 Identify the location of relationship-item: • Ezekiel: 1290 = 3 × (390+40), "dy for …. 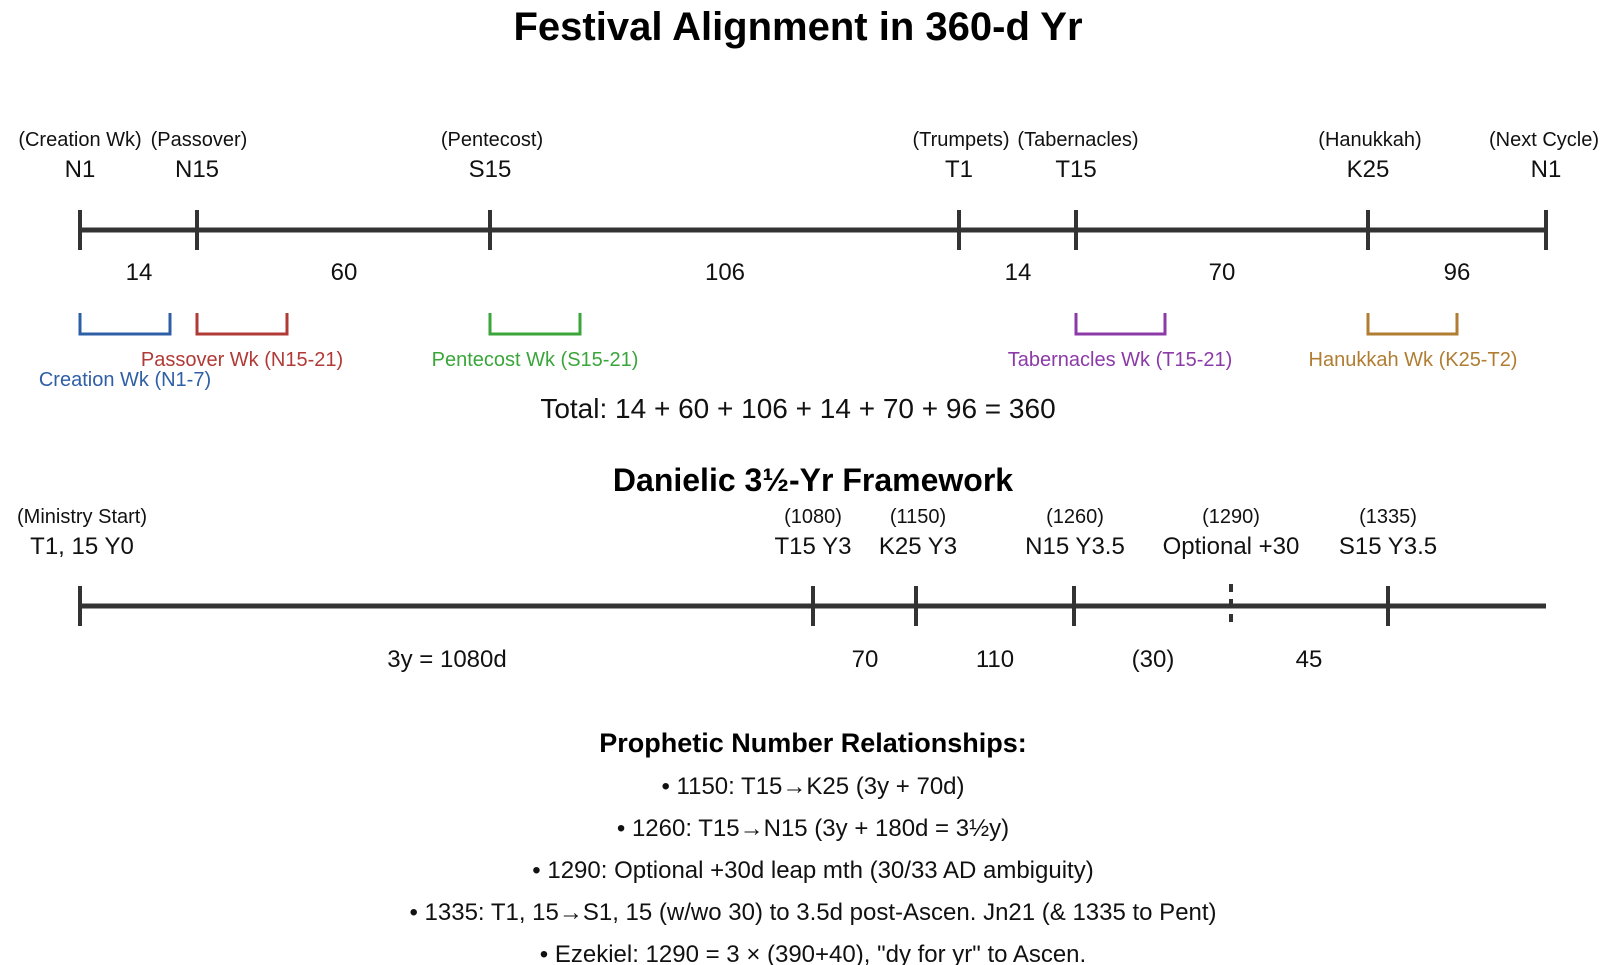
(813, 953).